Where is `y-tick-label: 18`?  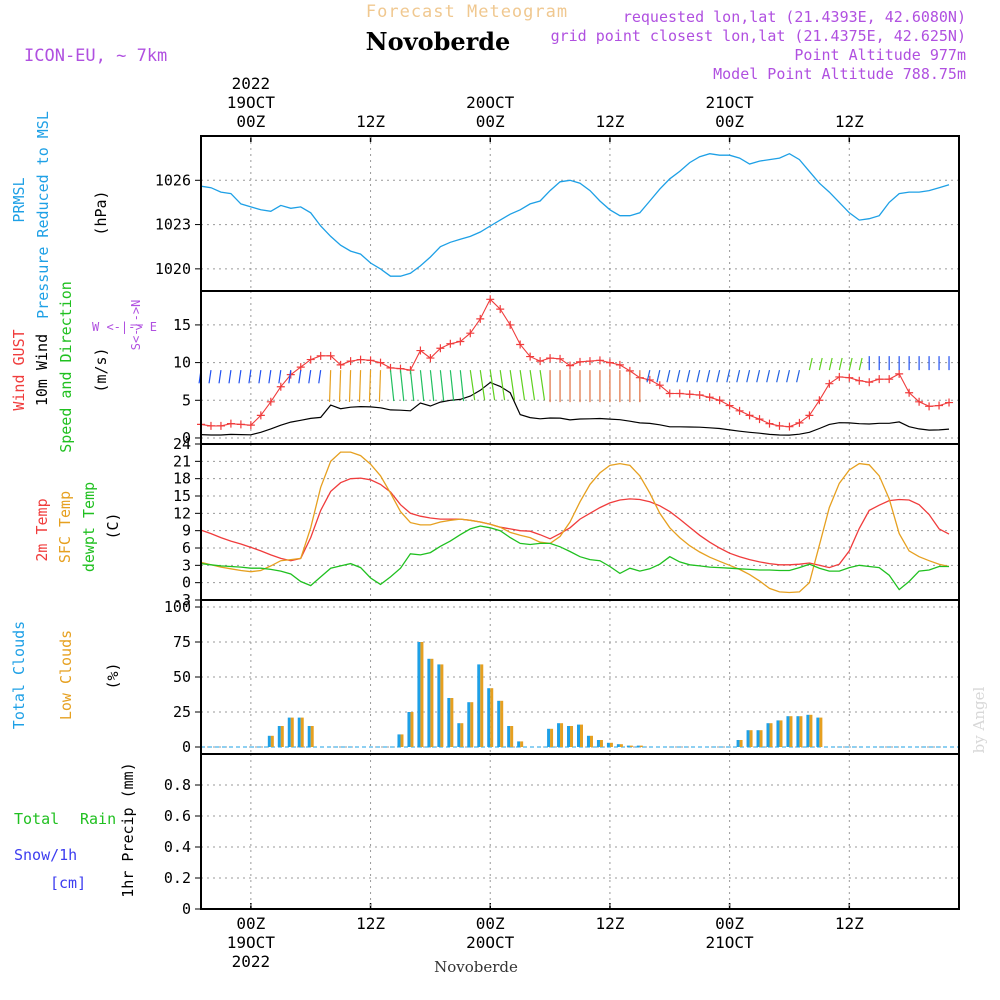
y-tick-label: 18 is located at coordinates (182, 479).